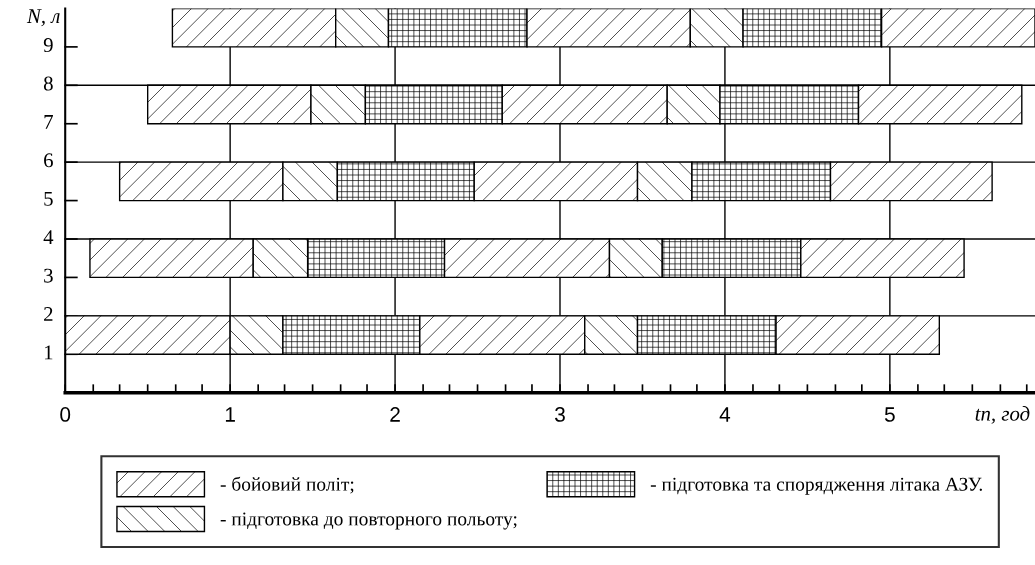  I want to click on text: 7, so click(48, 122).